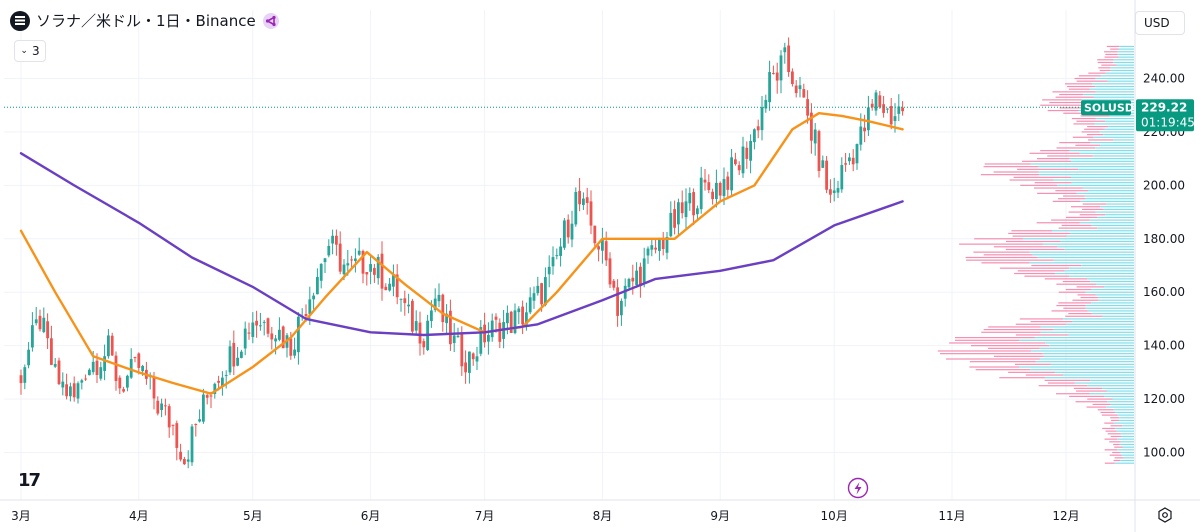  What do you see at coordinates (271, 21) in the screenshot?
I see `share-icon` at bounding box center [271, 21].